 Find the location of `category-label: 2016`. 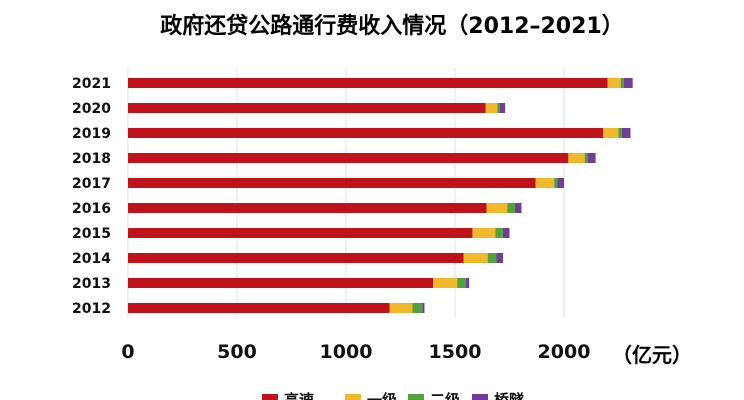

category-label: 2016 is located at coordinates (91, 209).